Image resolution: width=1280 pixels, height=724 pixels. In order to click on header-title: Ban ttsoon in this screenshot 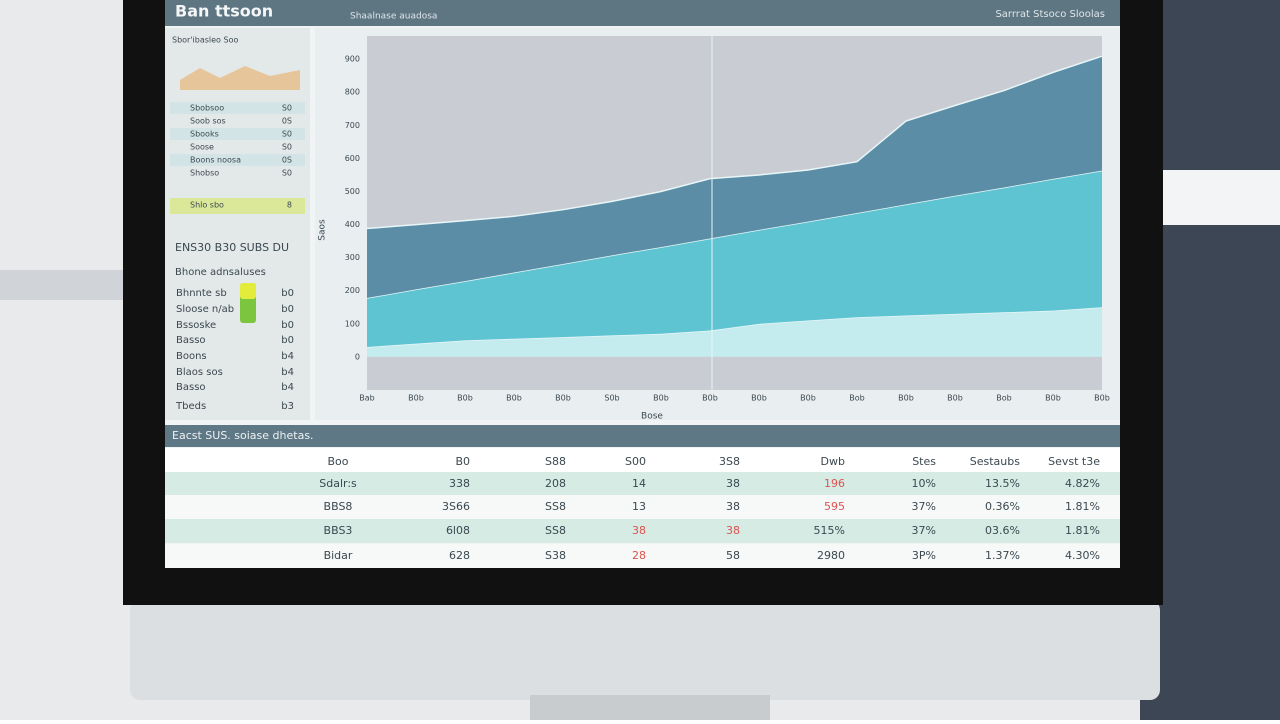, I will do `click(224, 11)`.